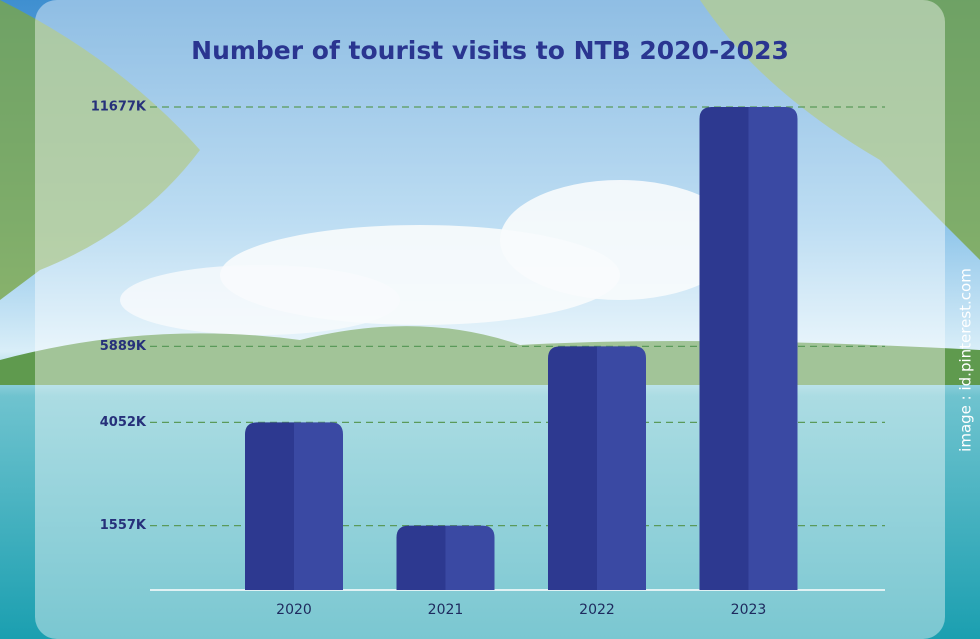  Describe the element at coordinates (123, 422) in the screenshot. I see `y-tick-label: 4052K` at that location.